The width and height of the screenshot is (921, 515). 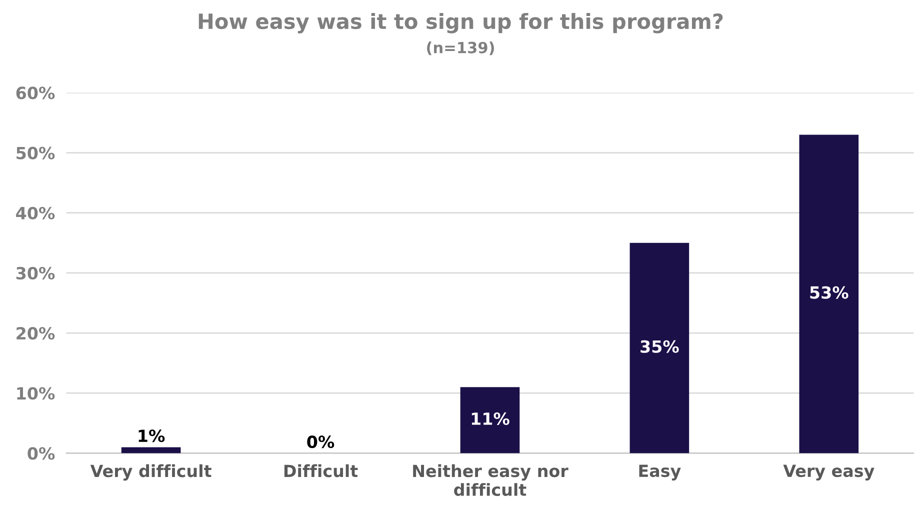 I want to click on x-tick-label: Difficult, so click(x=321, y=471).